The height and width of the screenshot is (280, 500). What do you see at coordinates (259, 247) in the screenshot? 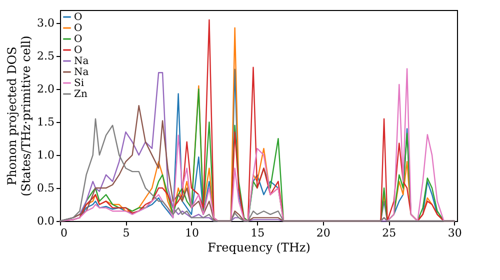
I see `x-axis-title: Frequency (THz)` at bounding box center [259, 247].